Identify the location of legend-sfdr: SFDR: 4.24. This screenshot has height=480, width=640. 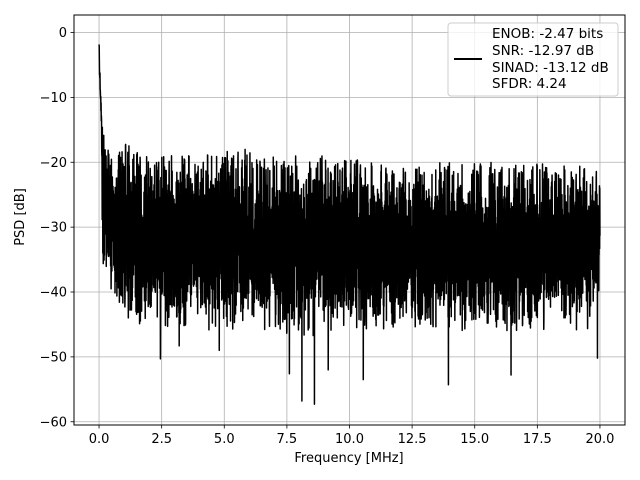
(529, 84).